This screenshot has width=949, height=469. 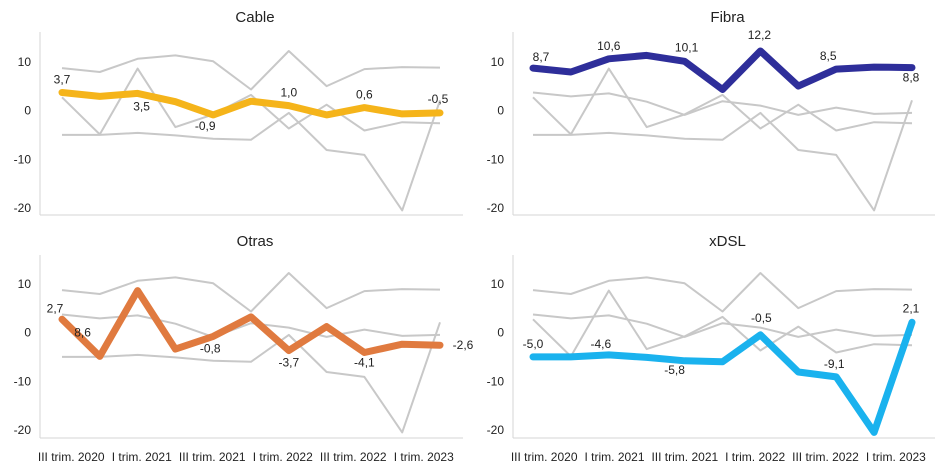 I want to click on highlight-series-line-cable, so click(x=251, y=104).